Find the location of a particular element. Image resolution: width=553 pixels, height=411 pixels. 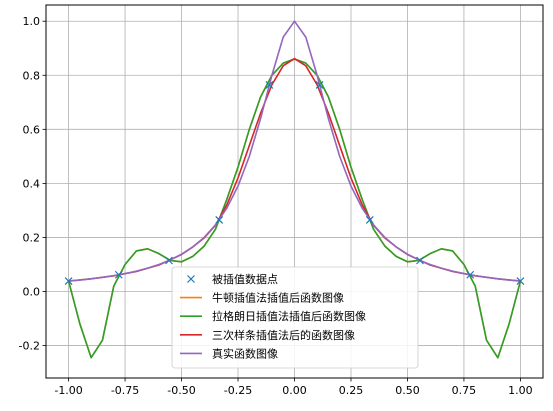

x-tick-label: -0.50 is located at coordinates (181, 390).